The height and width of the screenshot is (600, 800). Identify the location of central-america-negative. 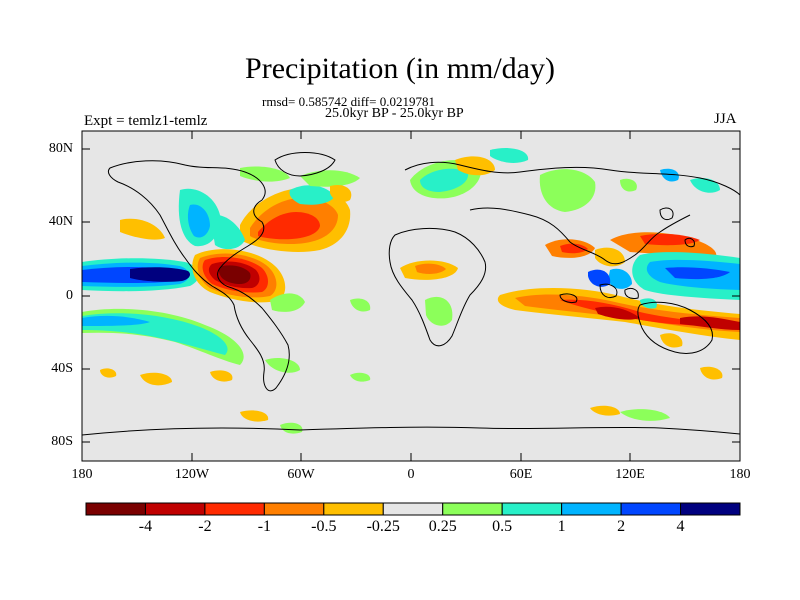
(239, 276).